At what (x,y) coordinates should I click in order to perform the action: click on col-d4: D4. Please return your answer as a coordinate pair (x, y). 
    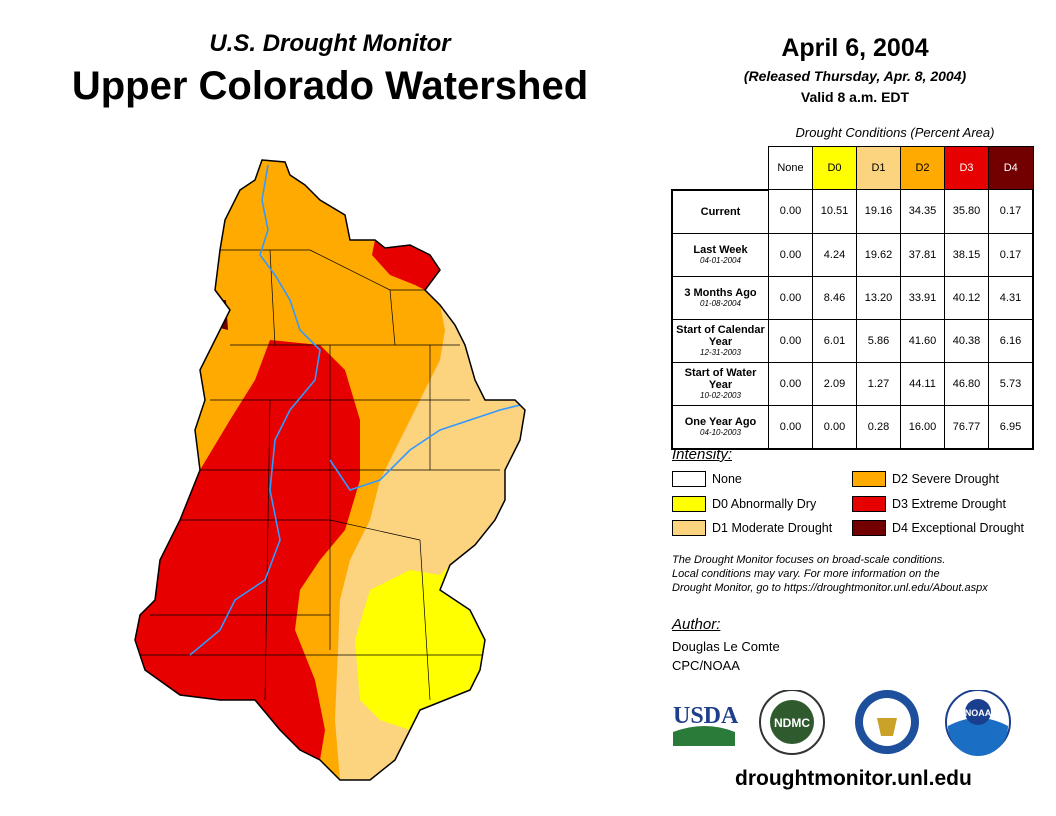
    Looking at the image, I should click on (1011, 168).